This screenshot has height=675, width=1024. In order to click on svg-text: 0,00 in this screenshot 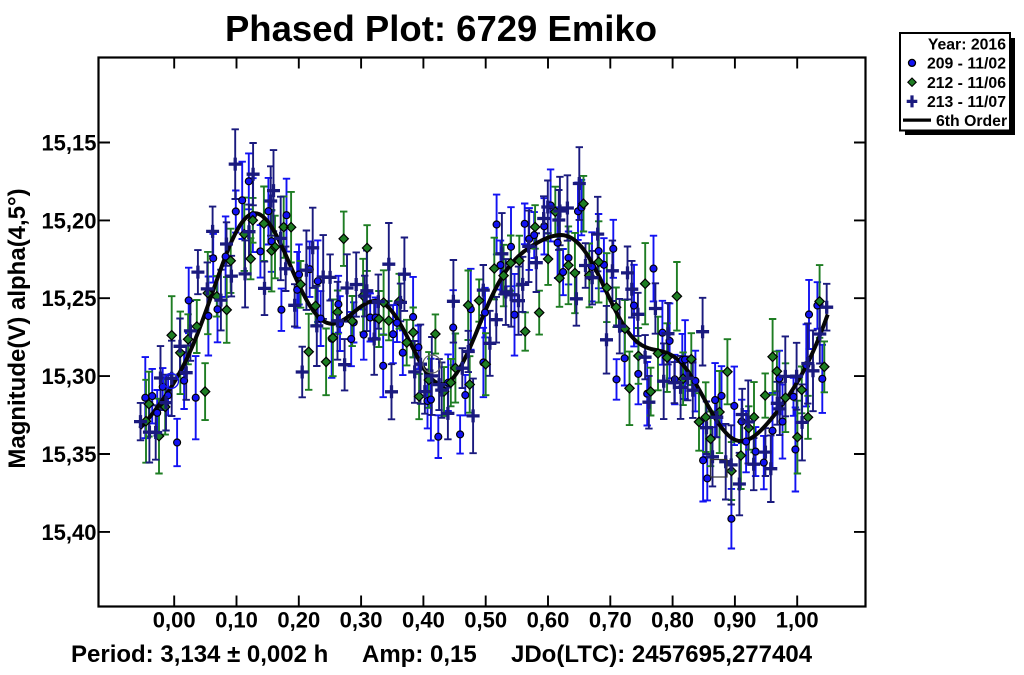, I will do `click(174, 620)`.